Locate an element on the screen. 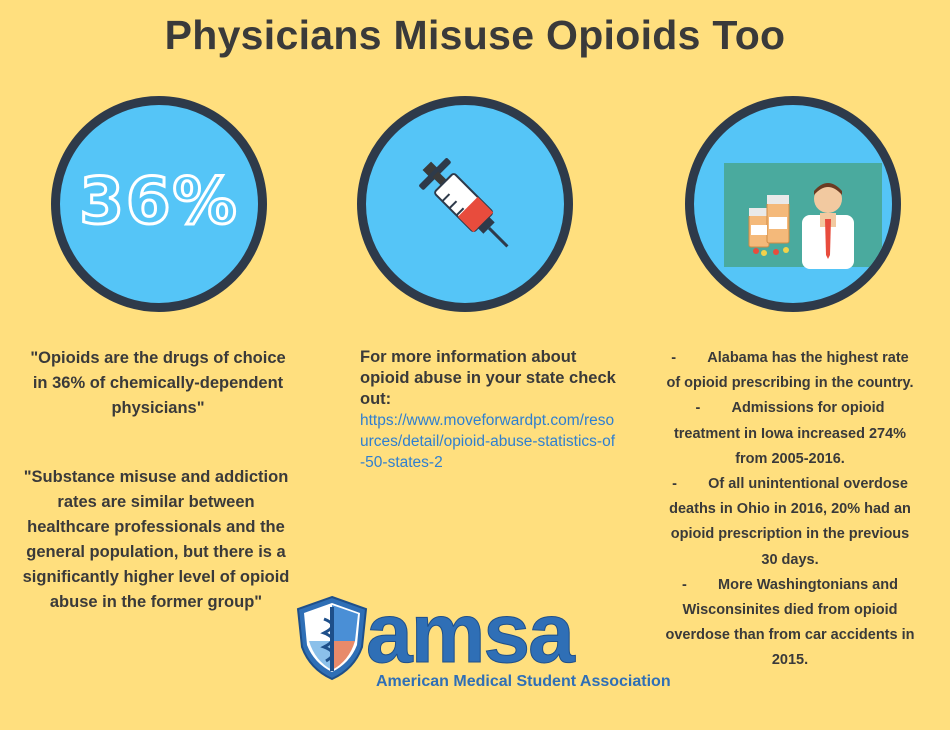  percent-figure: 36% is located at coordinates (158, 202).